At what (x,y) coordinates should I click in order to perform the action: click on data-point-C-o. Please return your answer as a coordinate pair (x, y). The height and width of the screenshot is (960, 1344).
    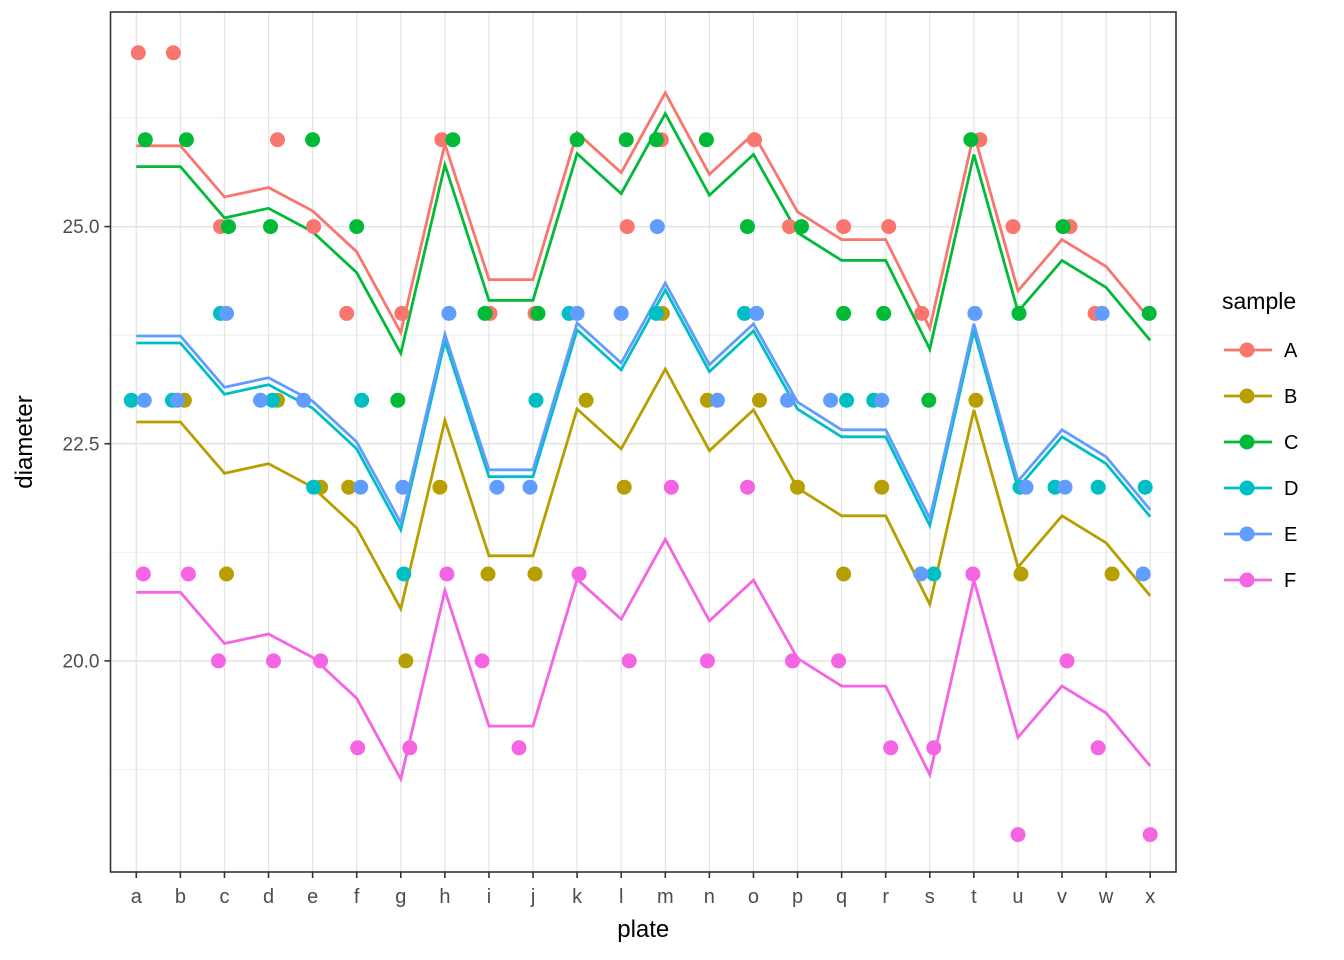
    Looking at the image, I should click on (747, 227).